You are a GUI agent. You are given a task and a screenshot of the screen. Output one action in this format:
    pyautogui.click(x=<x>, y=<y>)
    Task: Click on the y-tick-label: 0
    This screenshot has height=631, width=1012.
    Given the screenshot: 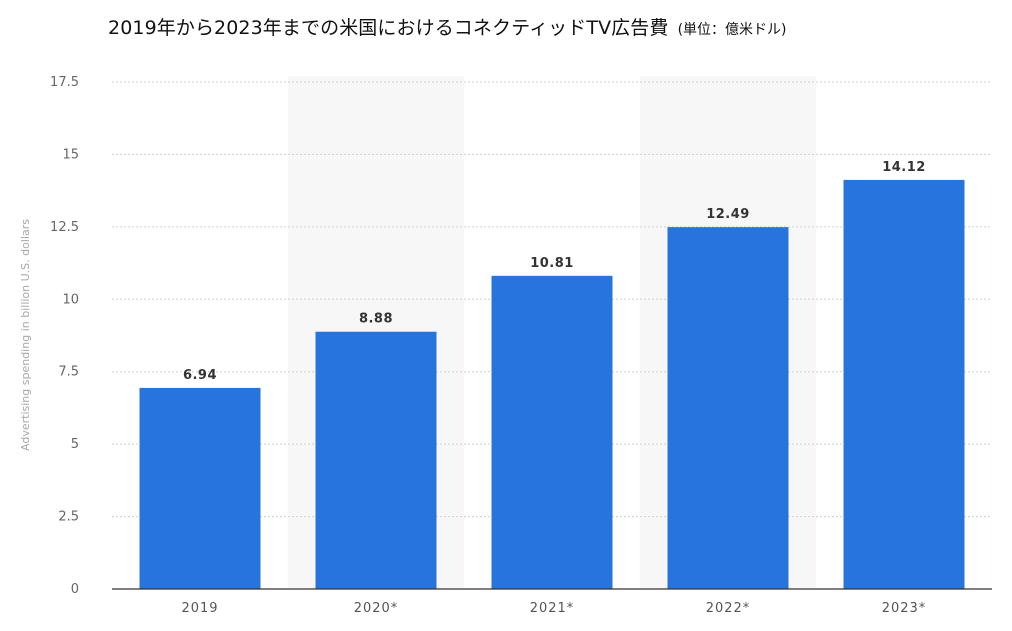 What is the action you would take?
    pyautogui.click(x=75, y=589)
    